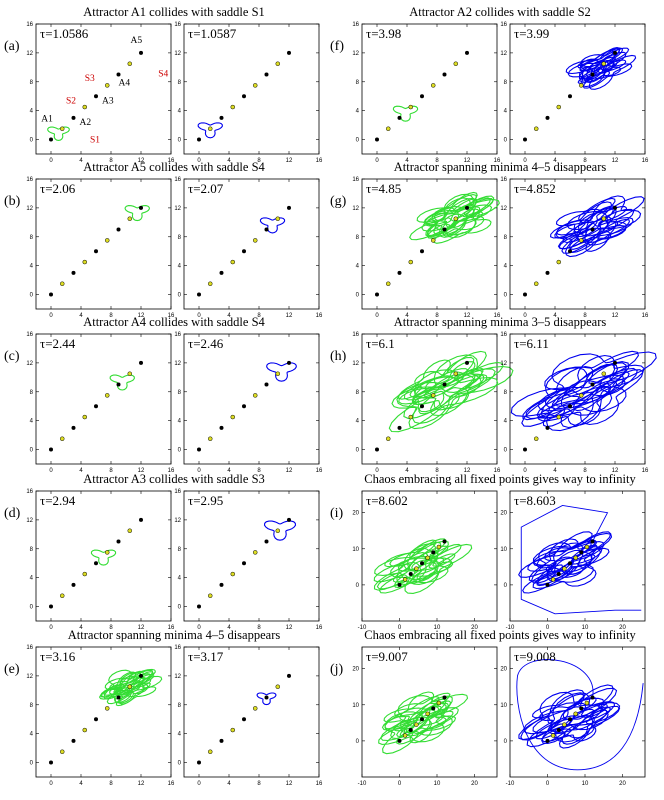 Image resolution: width=664 pixels, height=800 pixels. Describe the element at coordinates (383, 188) in the screenshot. I see `tau-label: τ=4.85` at that location.